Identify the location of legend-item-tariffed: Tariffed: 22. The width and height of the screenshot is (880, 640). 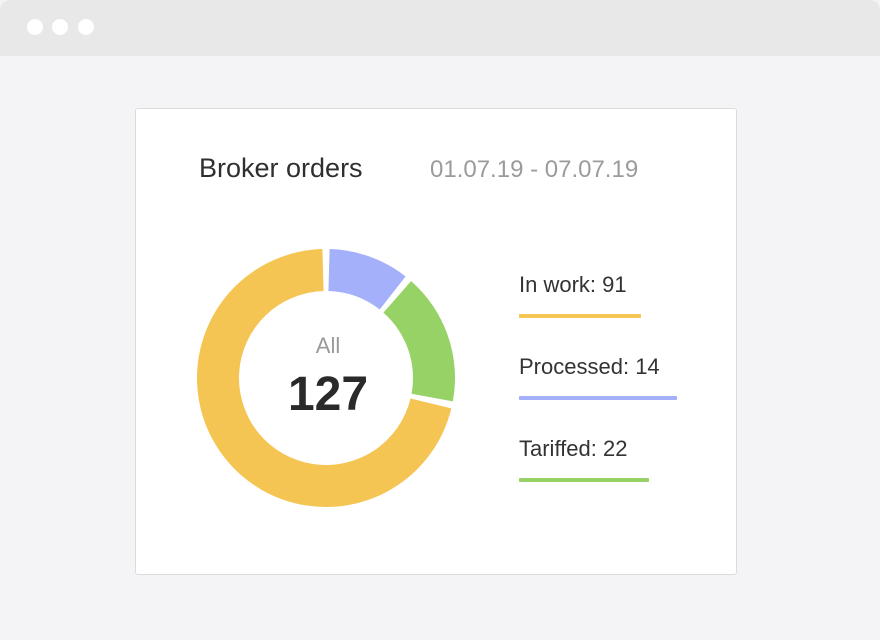
(584, 459).